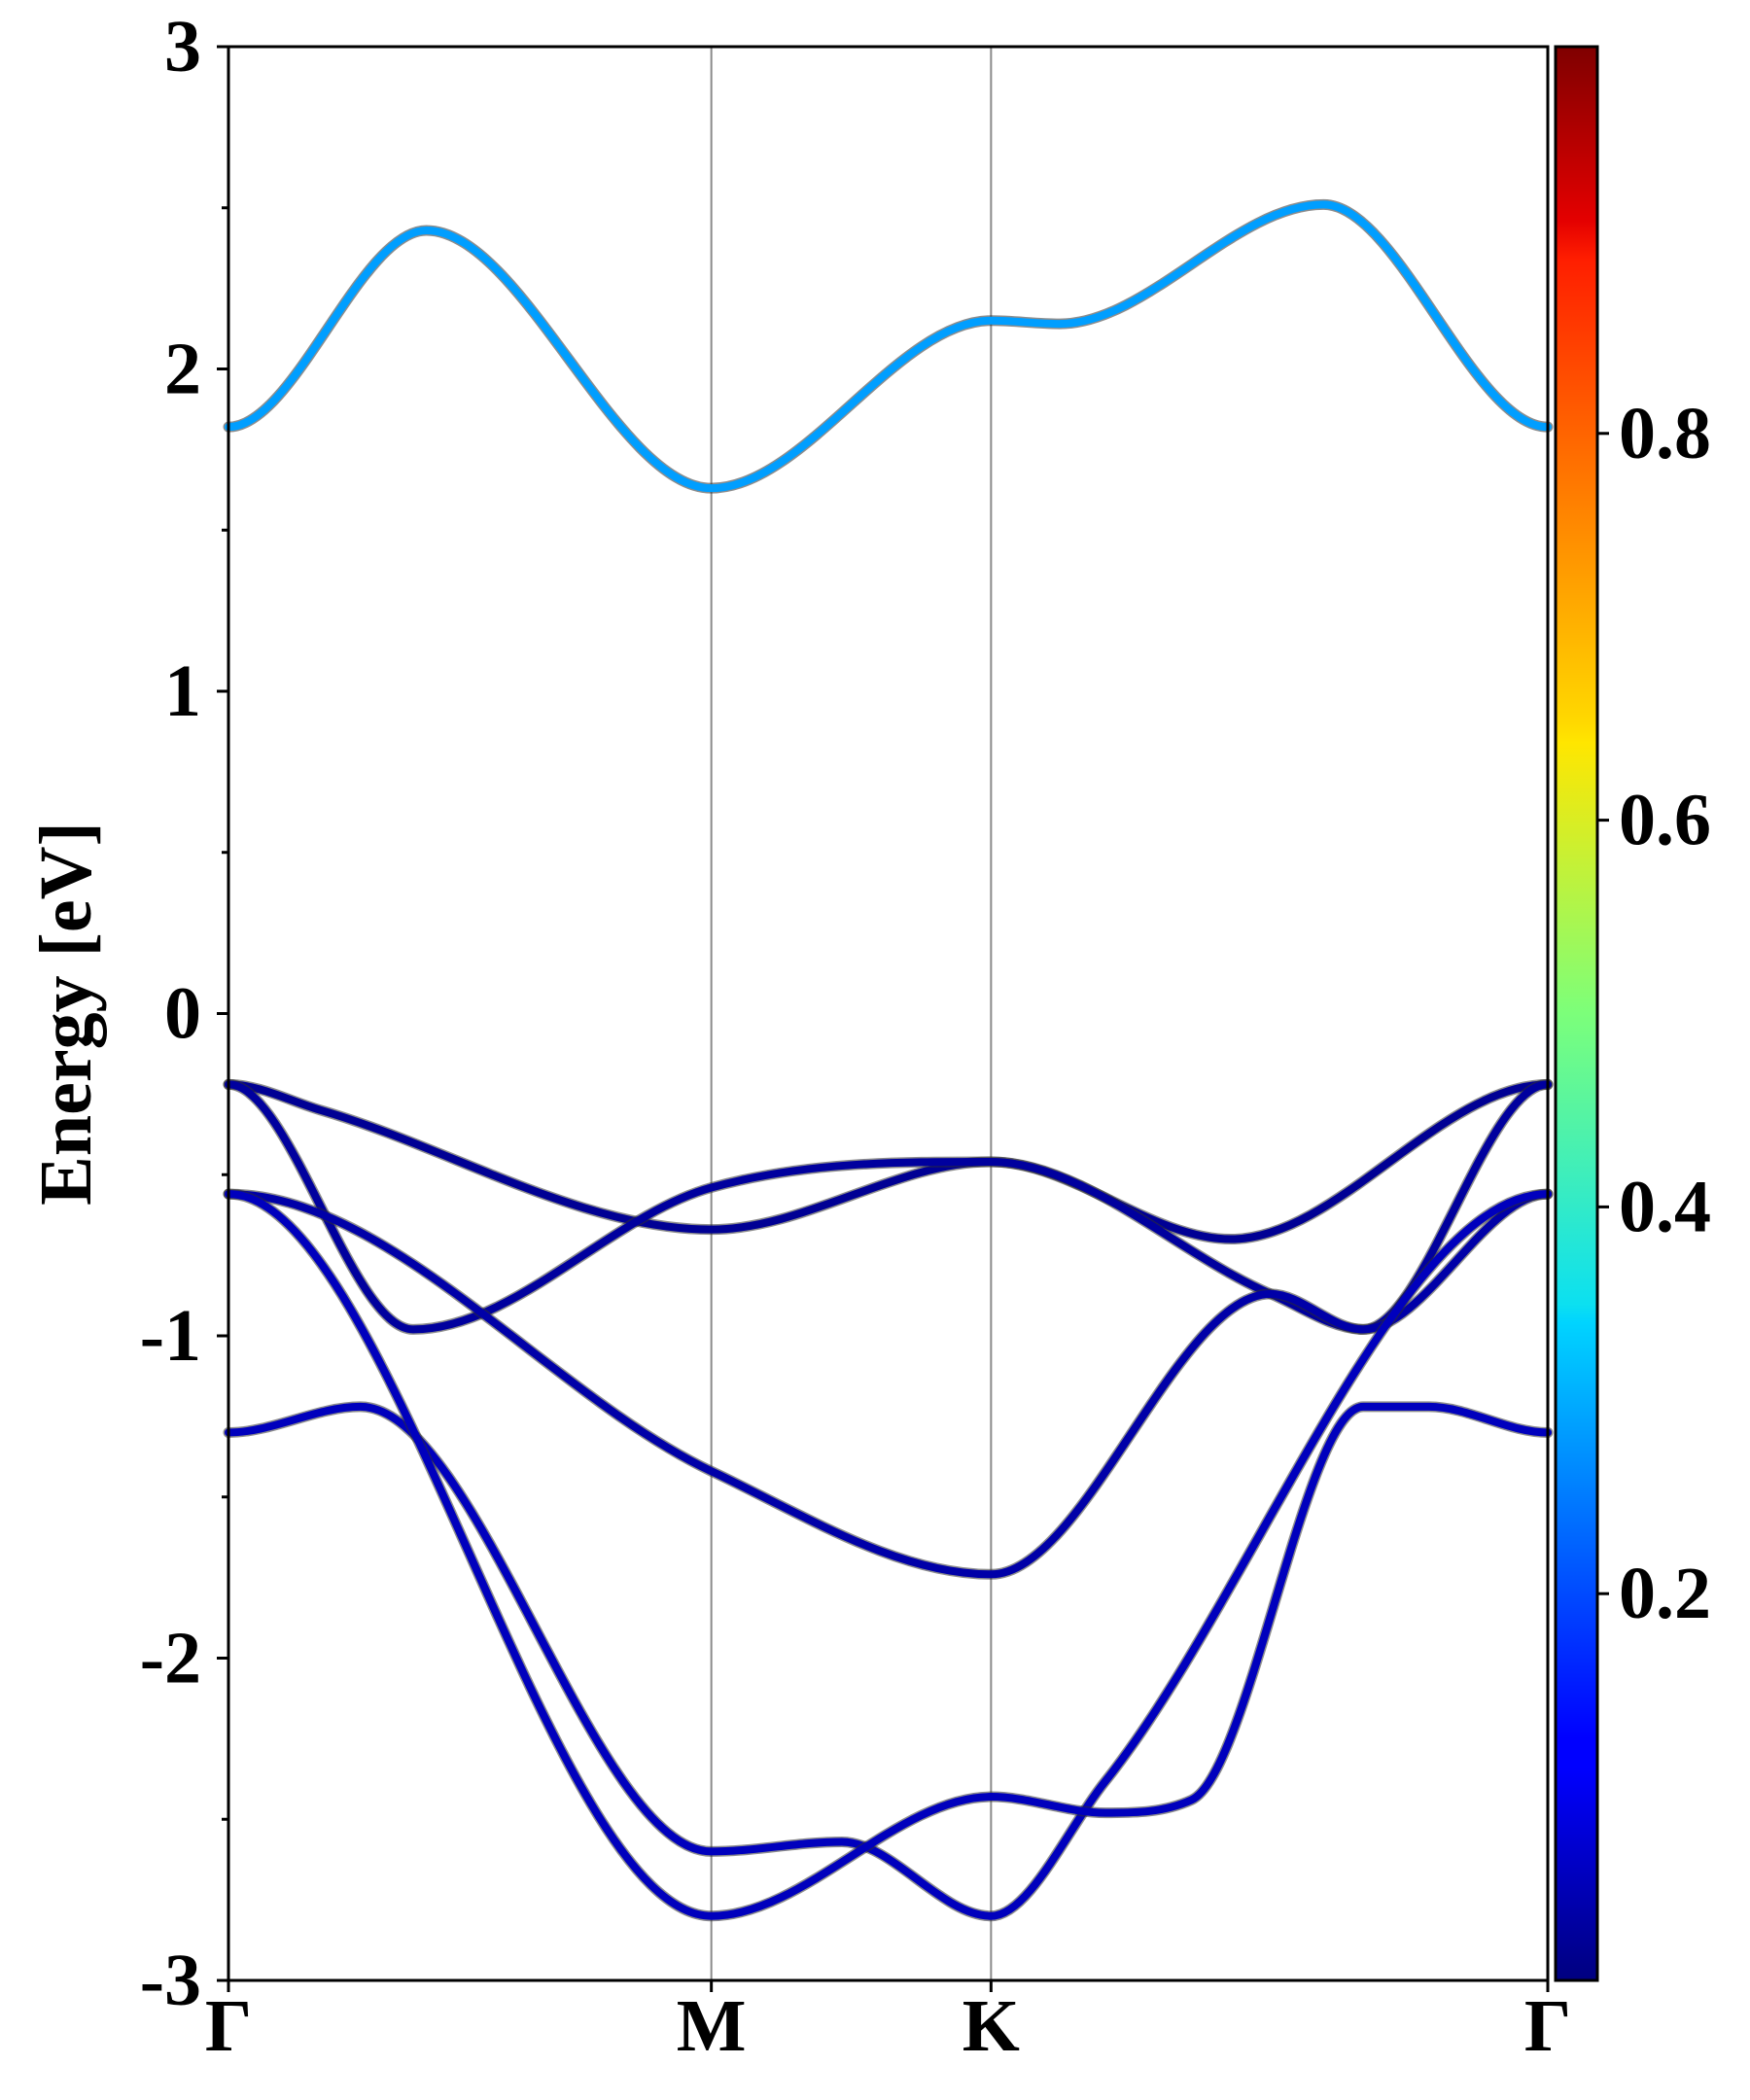 The image size is (1750, 2100). I want to click on y-tick-label: -1, so click(170, 1336).